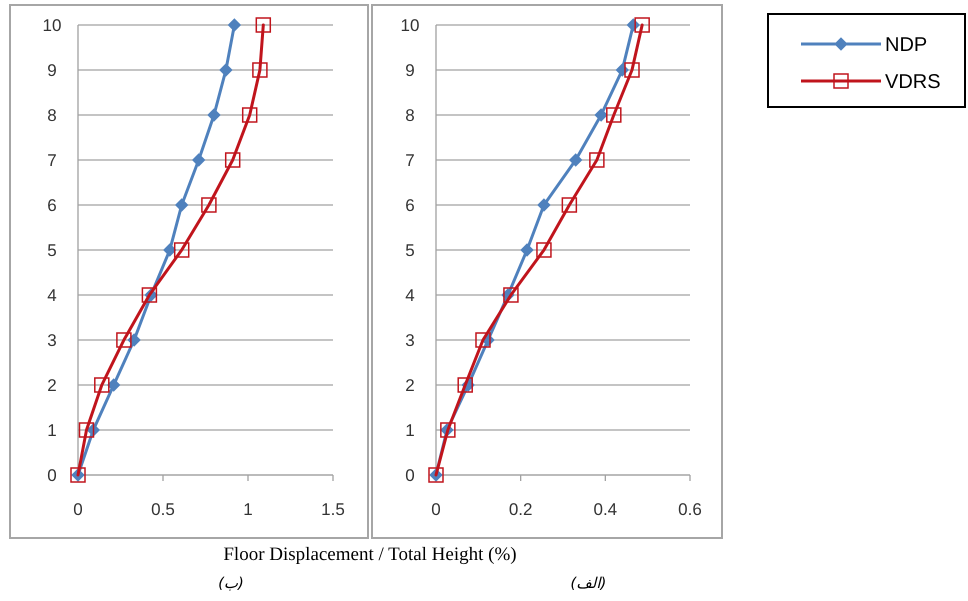  I want to click on x-tick-label: 0.6, so click(690, 509).